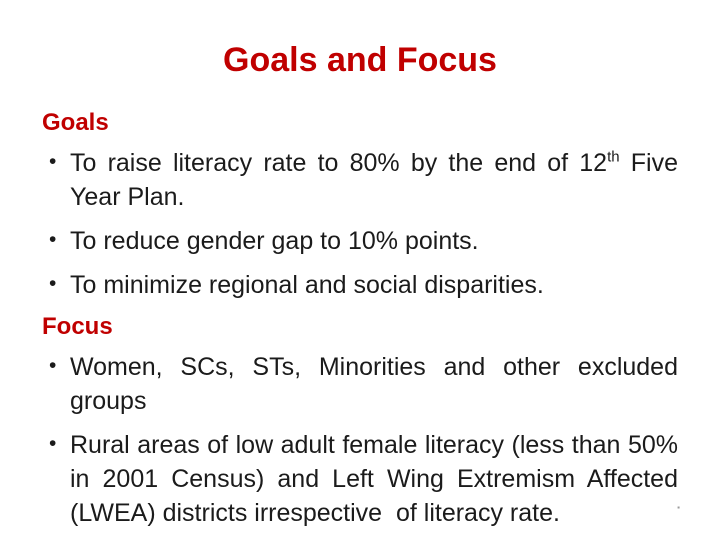  I want to click on section-heading-goals: Goals, so click(75, 122).